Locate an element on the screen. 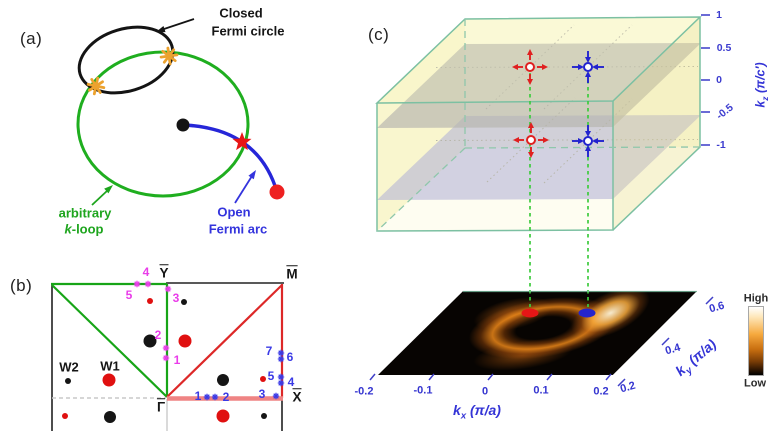 The height and width of the screenshot is (443, 777). hs-point-Y: Y is located at coordinates (164, 273).